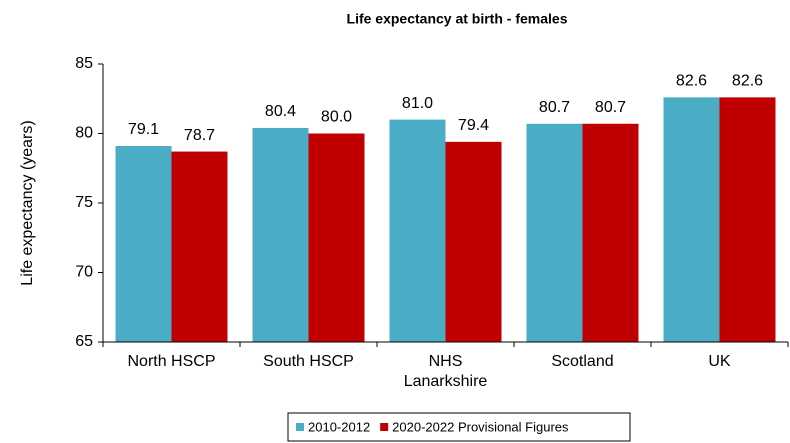  Describe the element at coordinates (480, 426) in the screenshot. I see `legend-label: 2020-2022 Provisional Figures` at that location.